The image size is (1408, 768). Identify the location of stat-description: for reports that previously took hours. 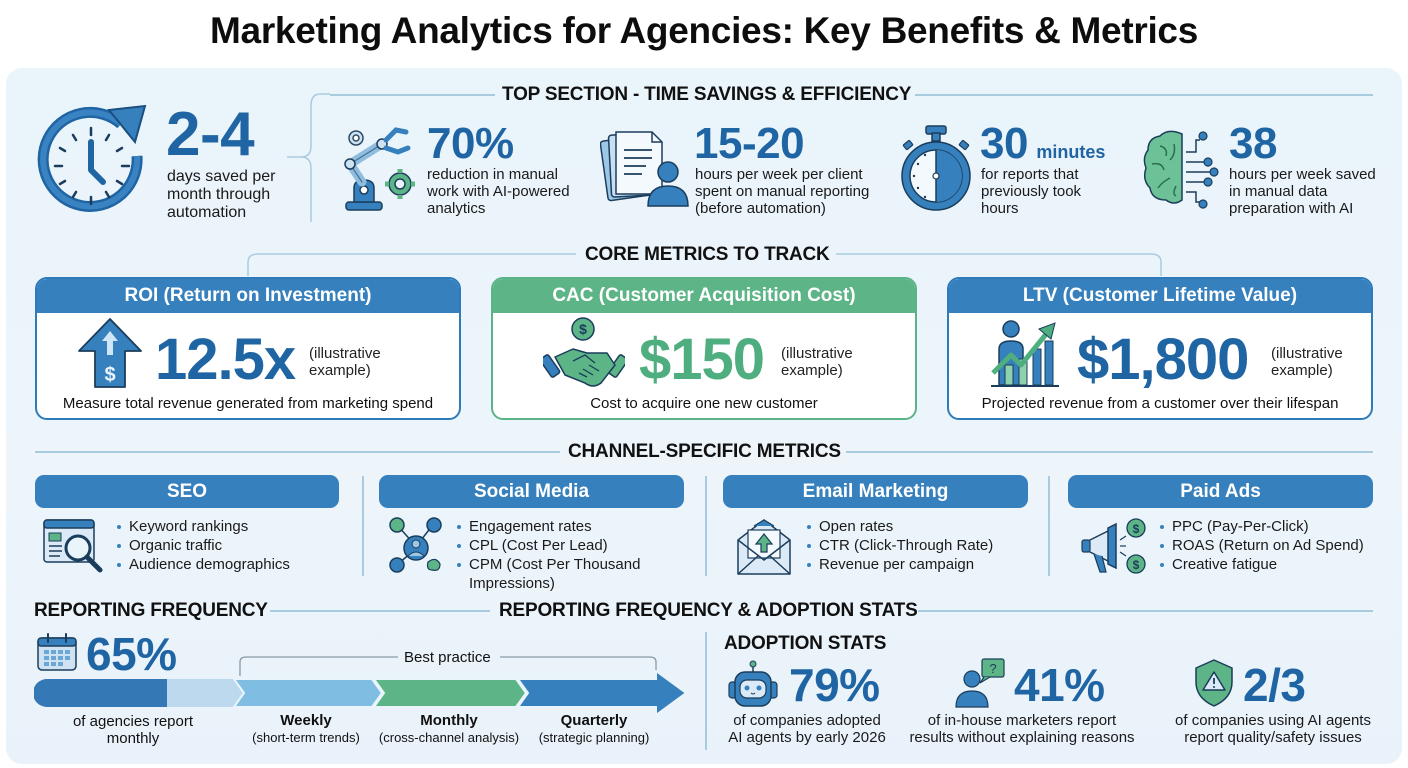
(1031, 191).